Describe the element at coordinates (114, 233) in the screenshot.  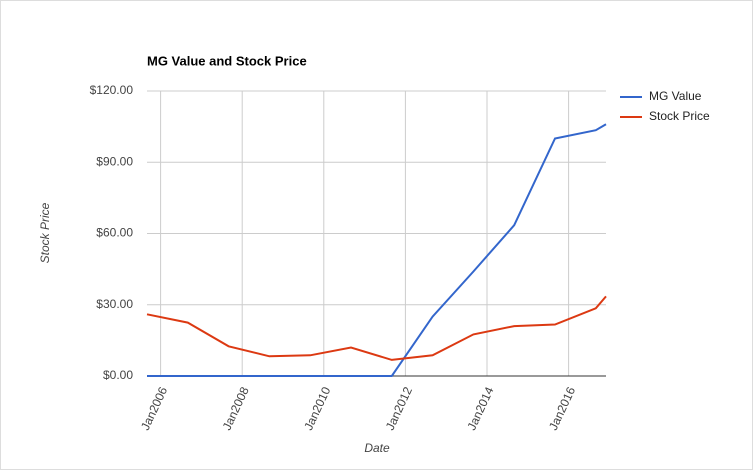
I see `y-tick-label: $60.00` at that location.